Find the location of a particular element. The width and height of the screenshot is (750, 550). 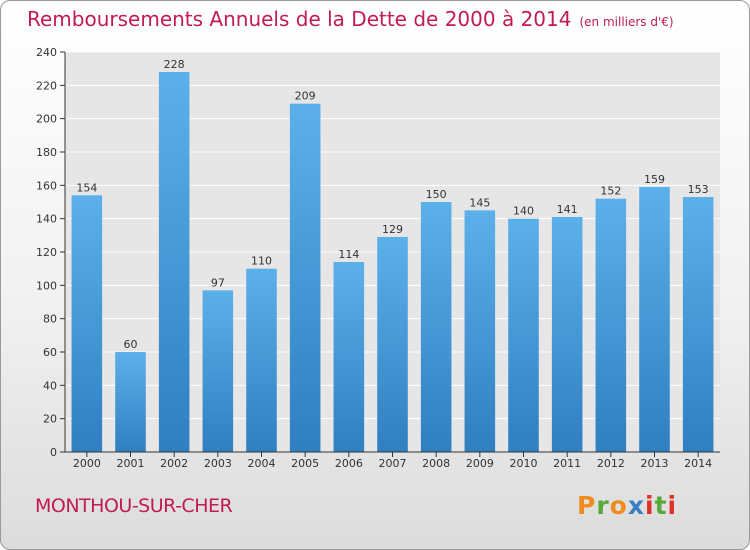

bar-value-label: 159 is located at coordinates (654, 179).